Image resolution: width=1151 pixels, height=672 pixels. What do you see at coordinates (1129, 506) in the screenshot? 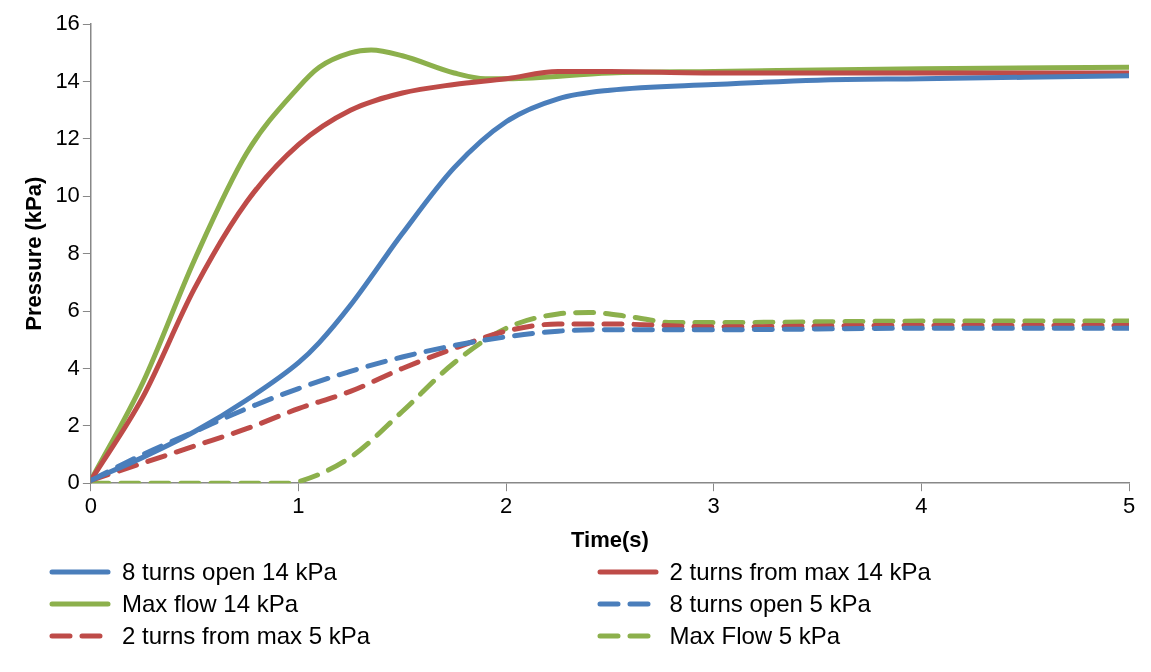
I see `x-tick-label: 5` at bounding box center [1129, 506].